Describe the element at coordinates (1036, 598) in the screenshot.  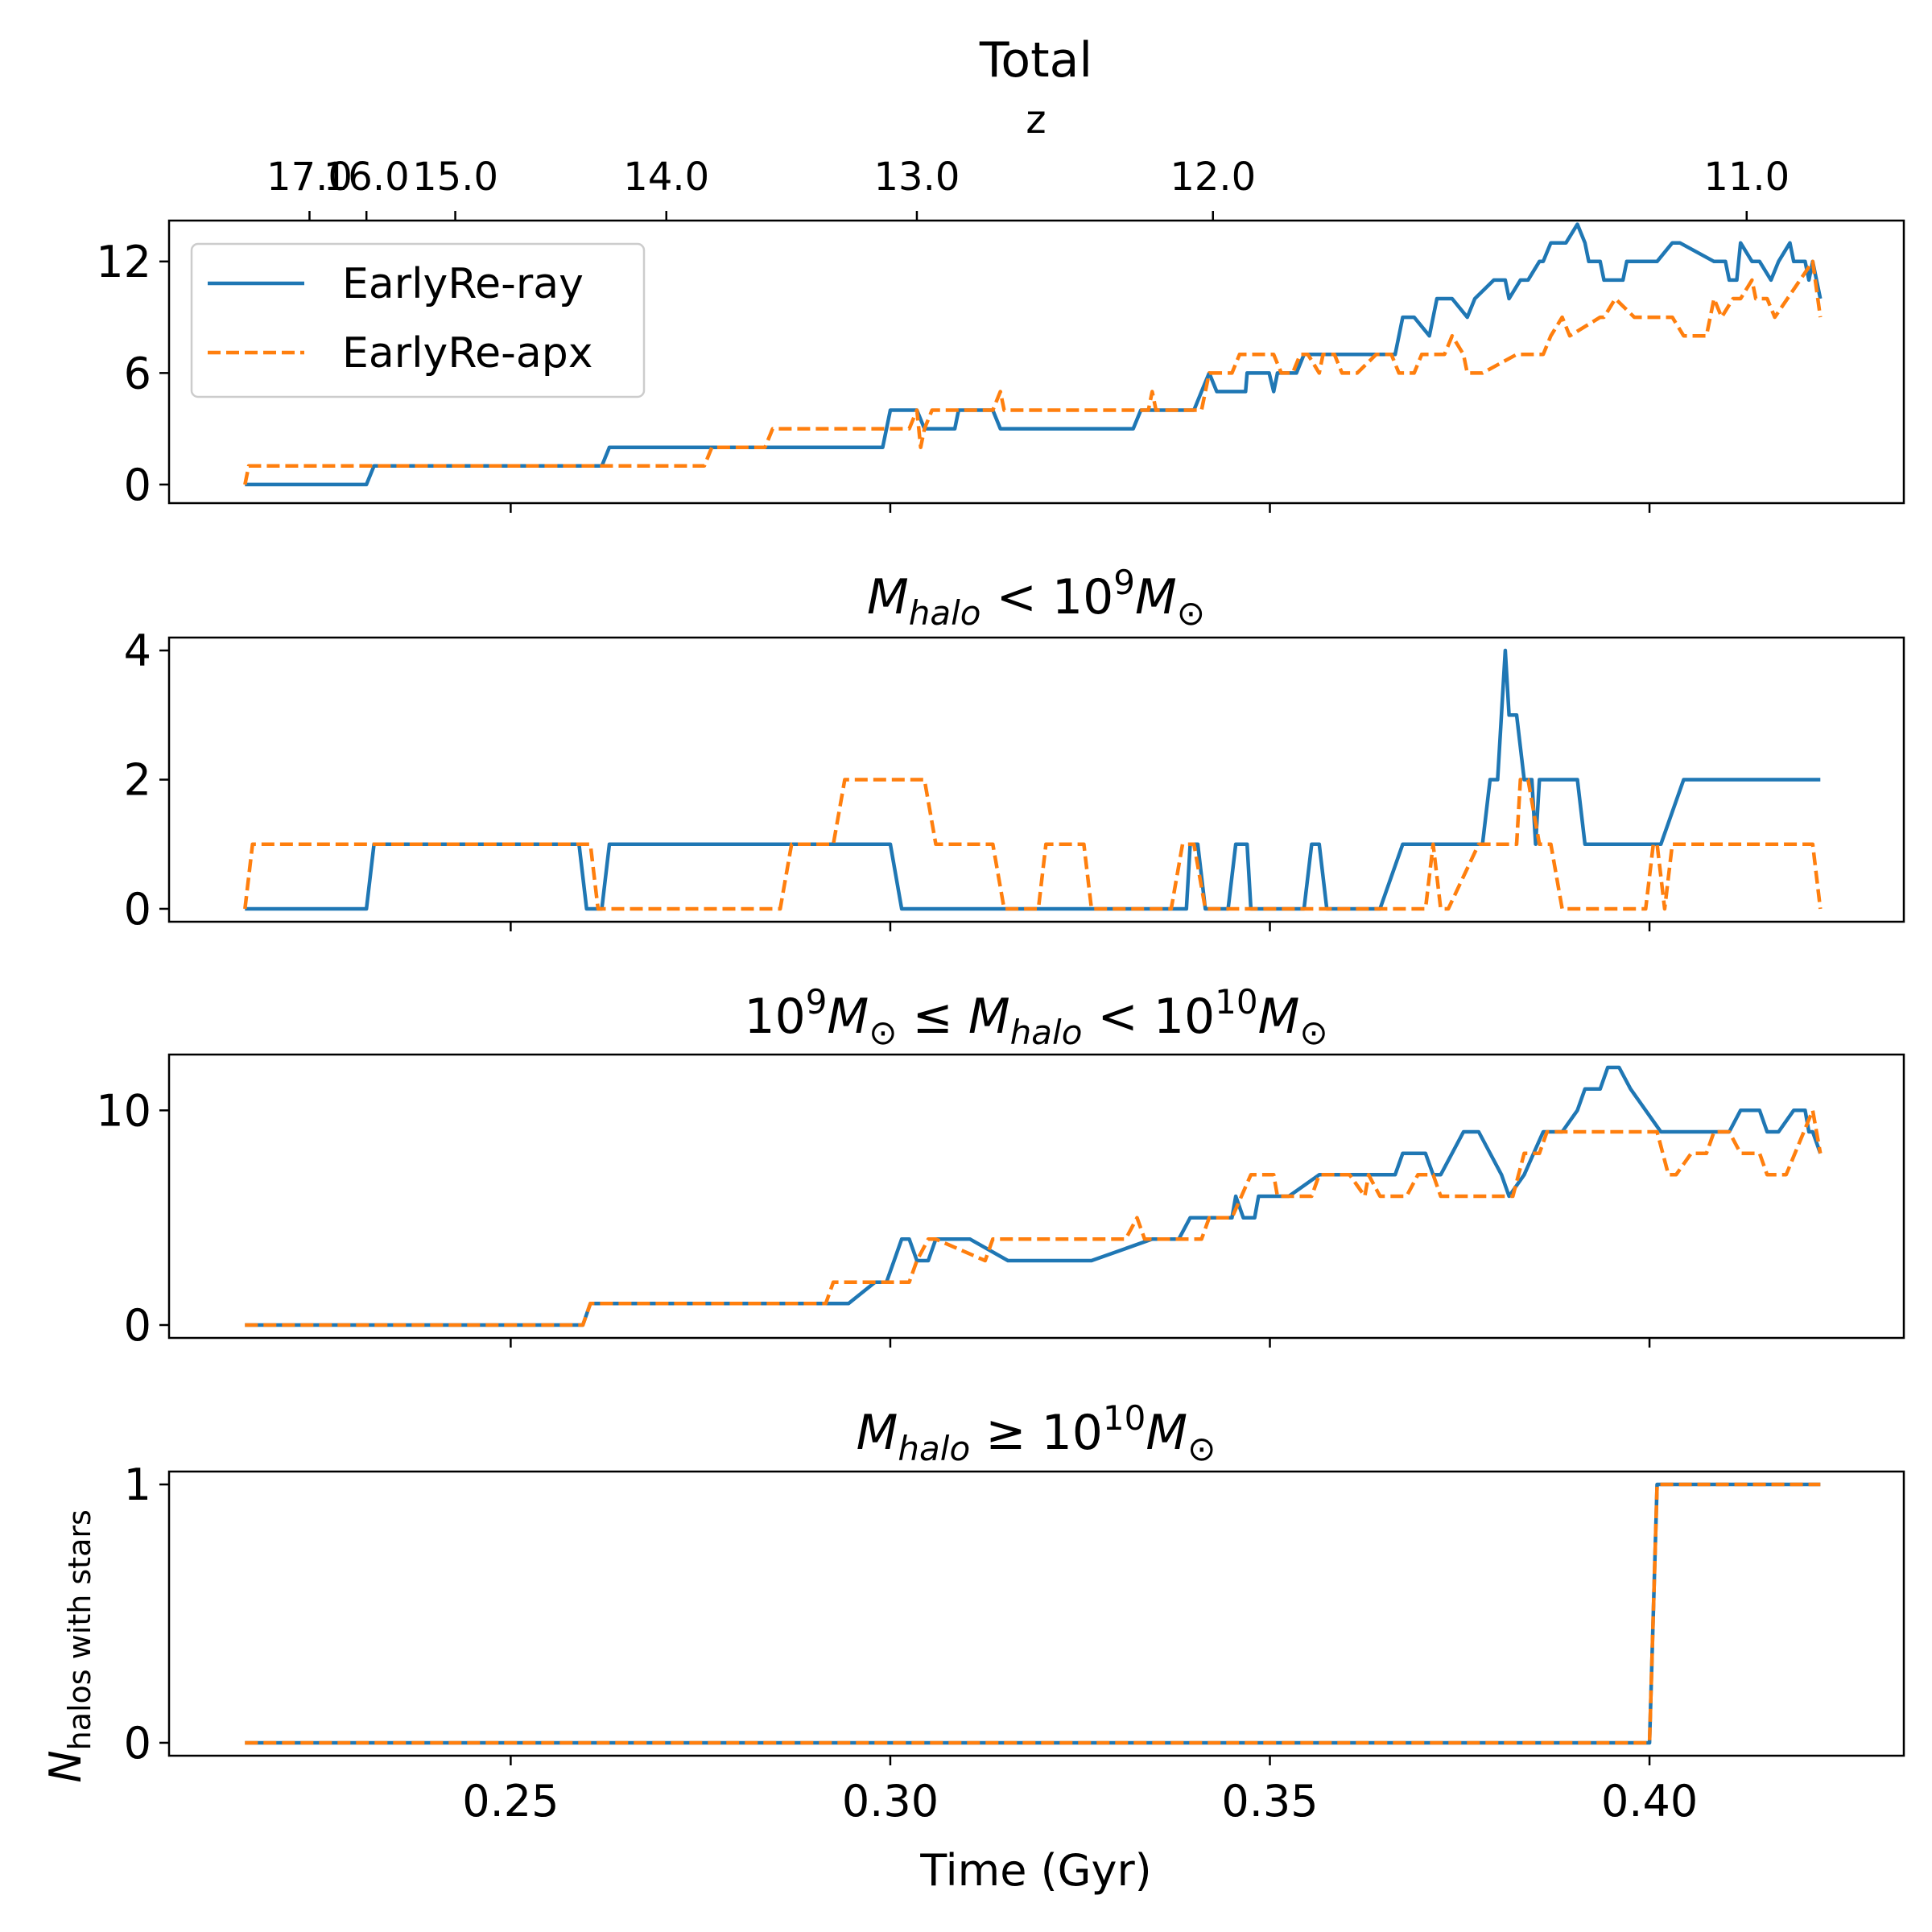
I see `panel-title-low-mass: Mhalo < 109M⊙` at that location.